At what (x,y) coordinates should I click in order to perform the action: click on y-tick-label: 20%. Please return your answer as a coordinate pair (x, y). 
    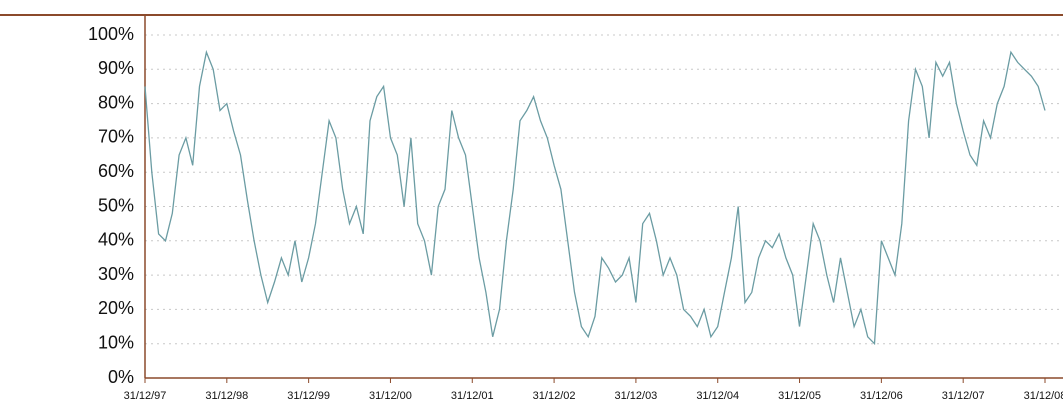
    Looking at the image, I should click on (116, 308).